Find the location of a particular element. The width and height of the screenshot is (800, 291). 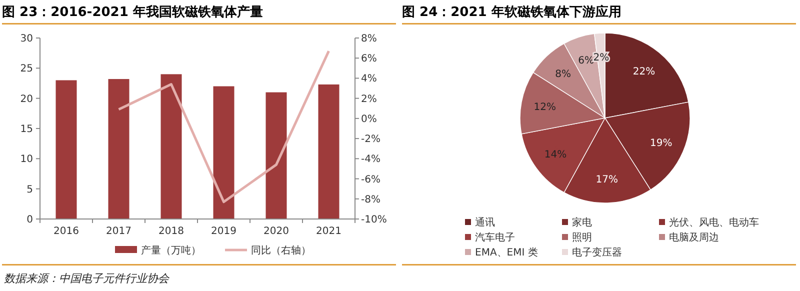

legend-label: 产量（万吨） is located at coordinates (171, 250).